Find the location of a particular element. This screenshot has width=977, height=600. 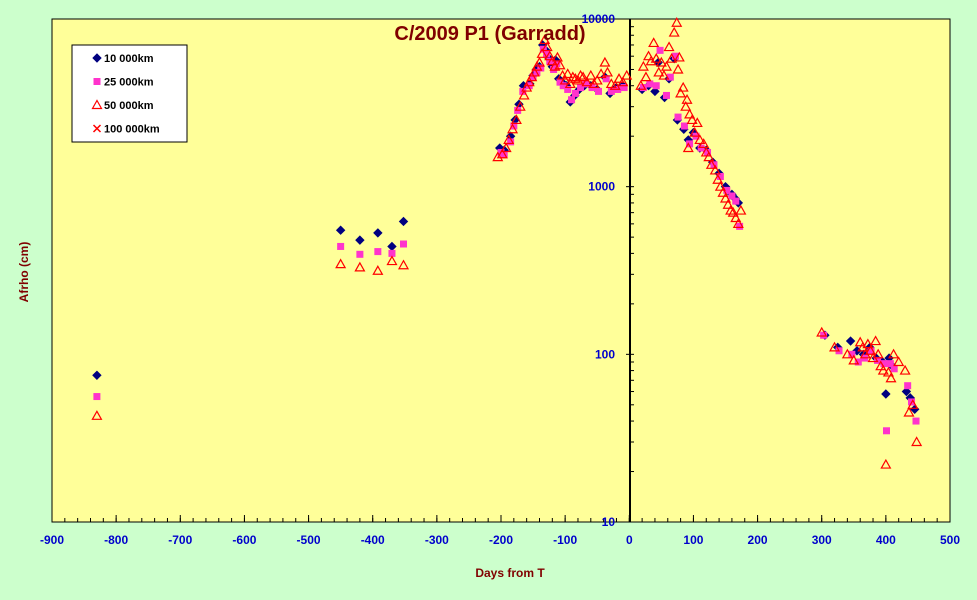

x-tick-label: -100 is located at coordinates (565, 540).